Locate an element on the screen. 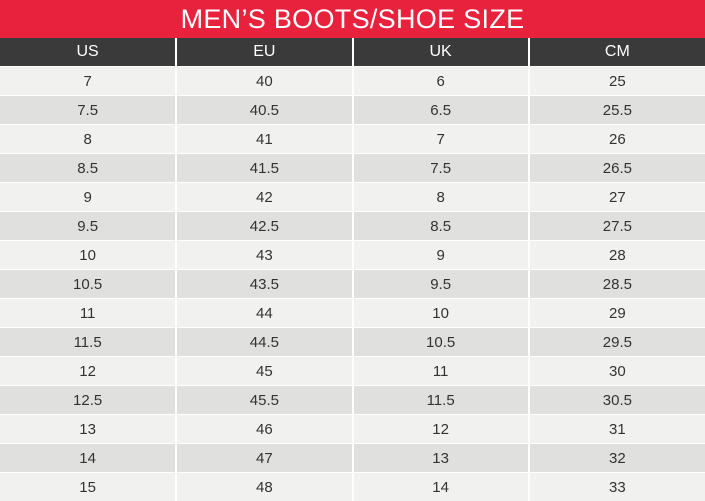  cell-uk: 6.5 is located at coordinates (441, 110).